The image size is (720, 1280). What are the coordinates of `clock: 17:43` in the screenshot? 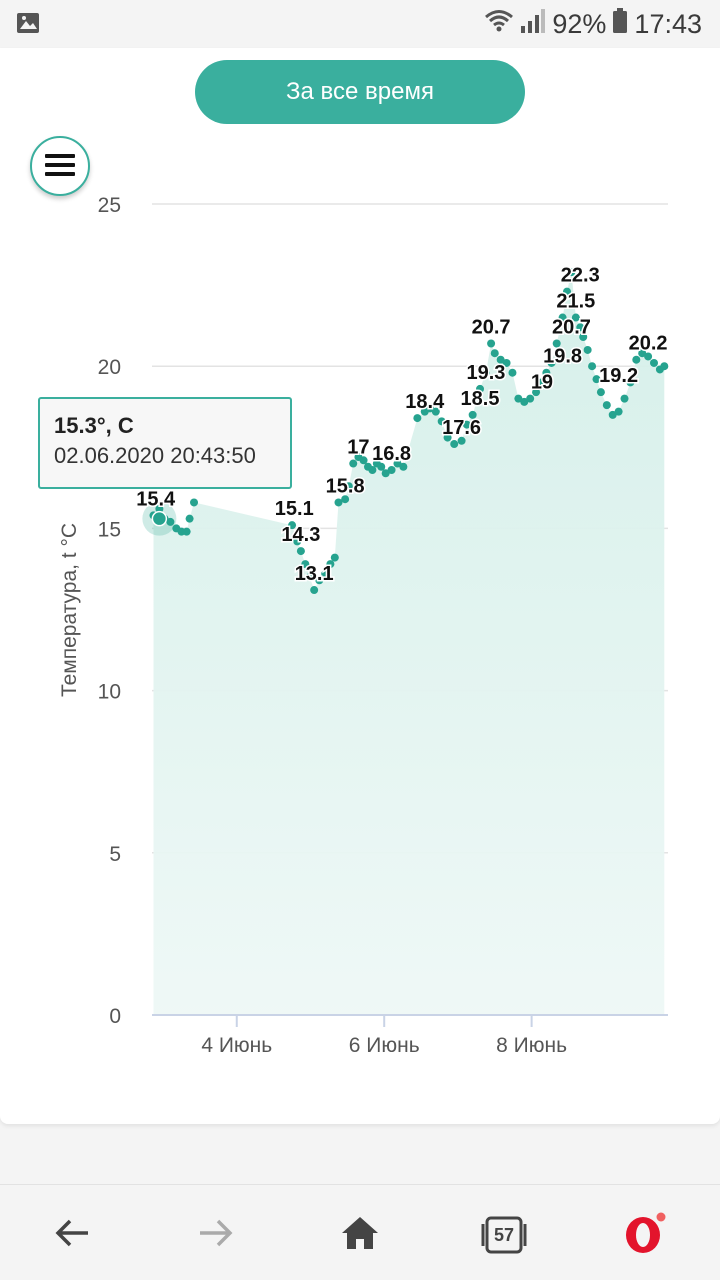 It's located at (668, 24).